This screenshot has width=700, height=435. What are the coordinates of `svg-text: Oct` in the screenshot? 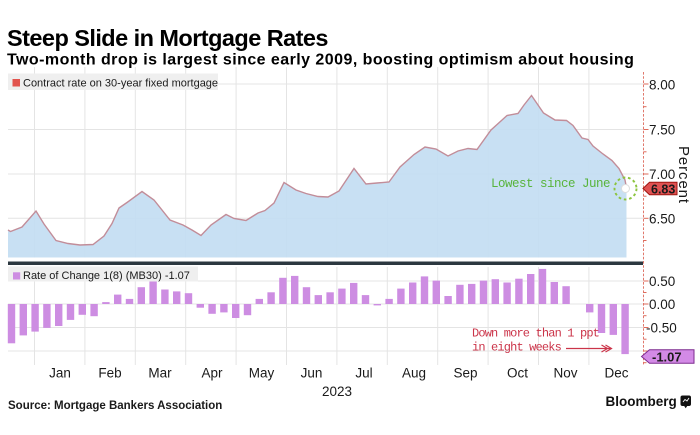 It's located at (517, 373).